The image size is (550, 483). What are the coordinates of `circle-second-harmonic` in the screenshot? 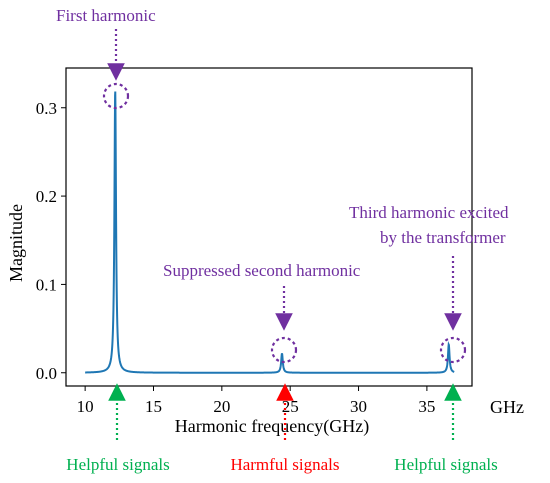 It's located at (284, 350).